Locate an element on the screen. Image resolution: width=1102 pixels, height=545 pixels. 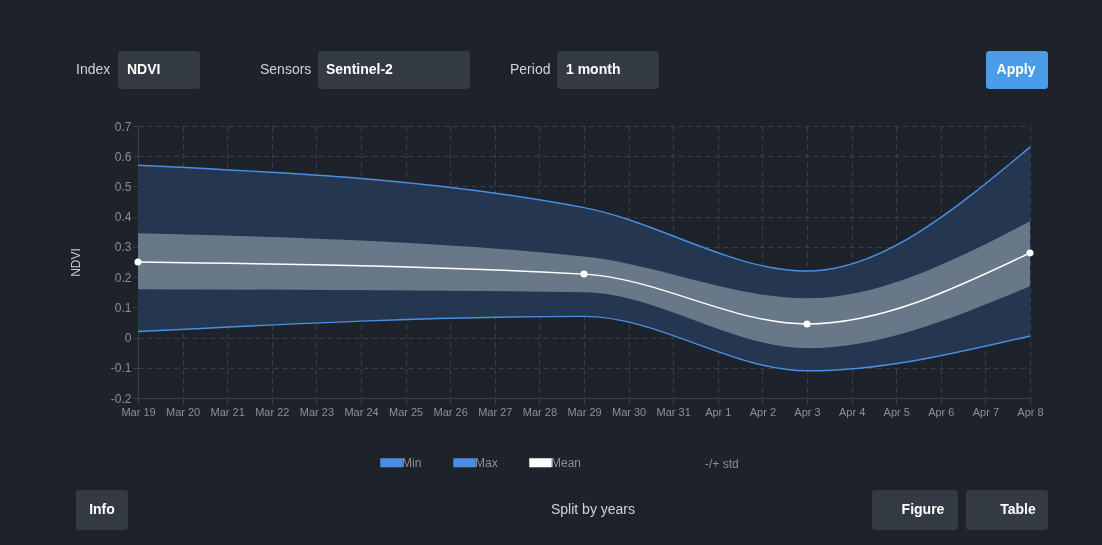
x-tick-label: Mar 19 is located at coordinates (138, 411).